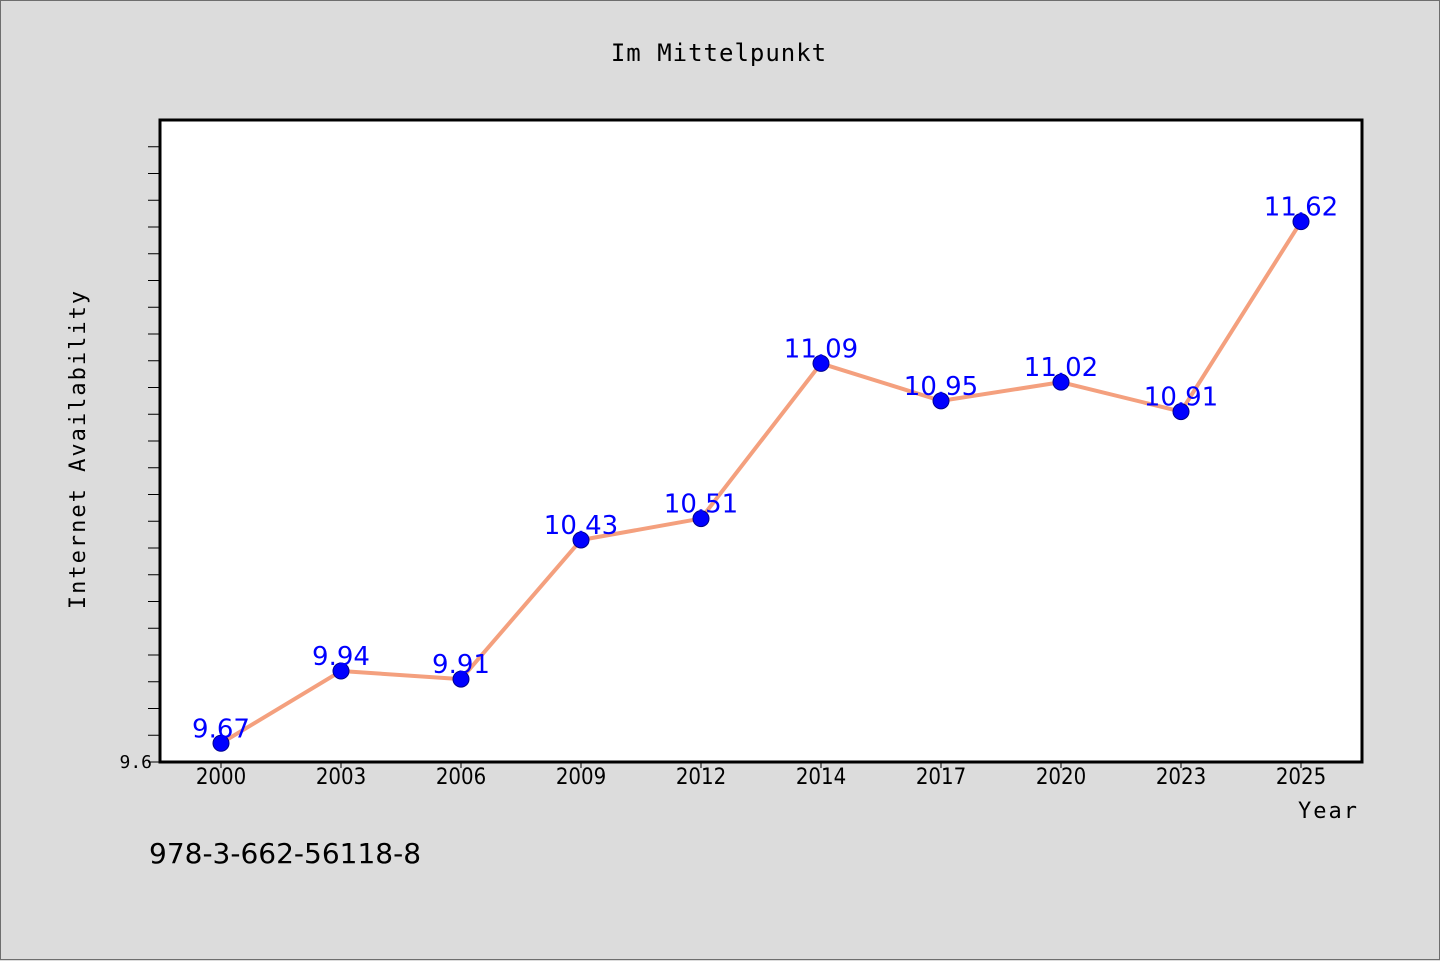  I want to click on x-tick-label: 2006, so click(461, 777).